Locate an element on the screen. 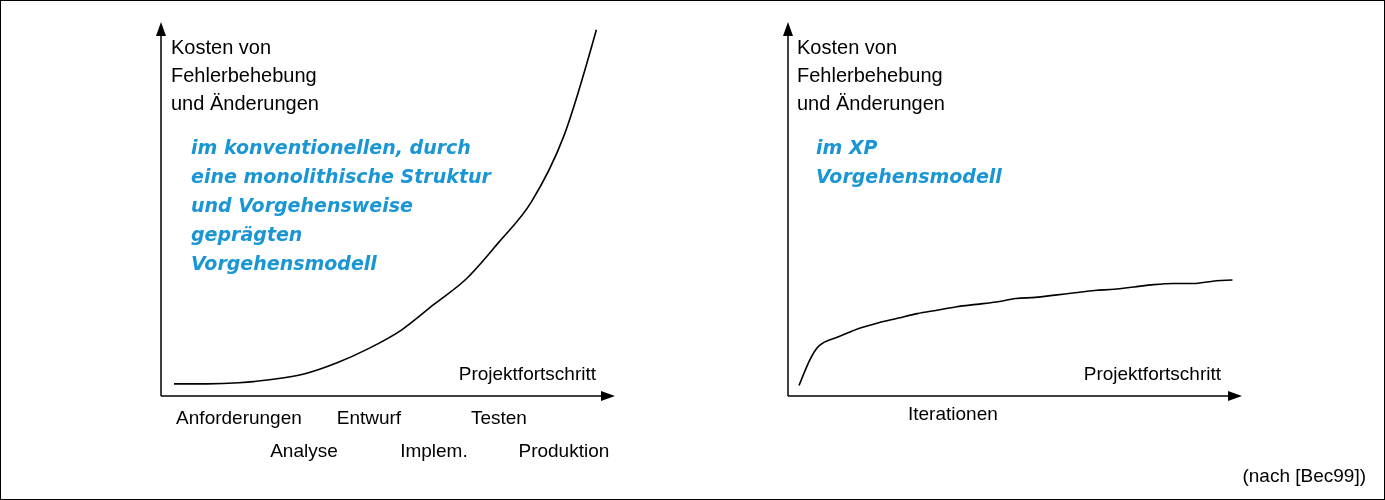 The image size is (1385, 500). x-tick-label: Entwurf is located at coordinates (369, 417).